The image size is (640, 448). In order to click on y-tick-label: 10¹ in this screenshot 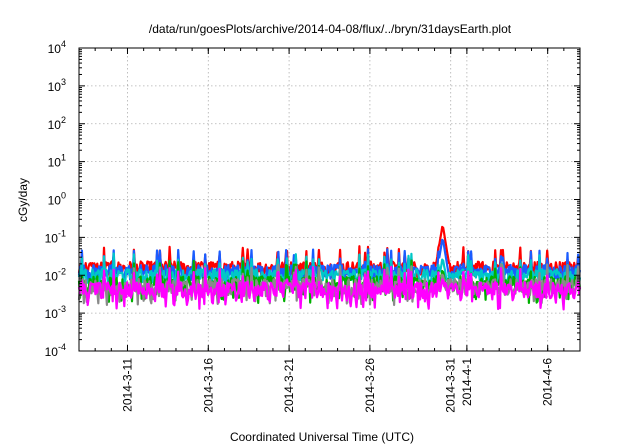, I will do `click(57, 161)`.